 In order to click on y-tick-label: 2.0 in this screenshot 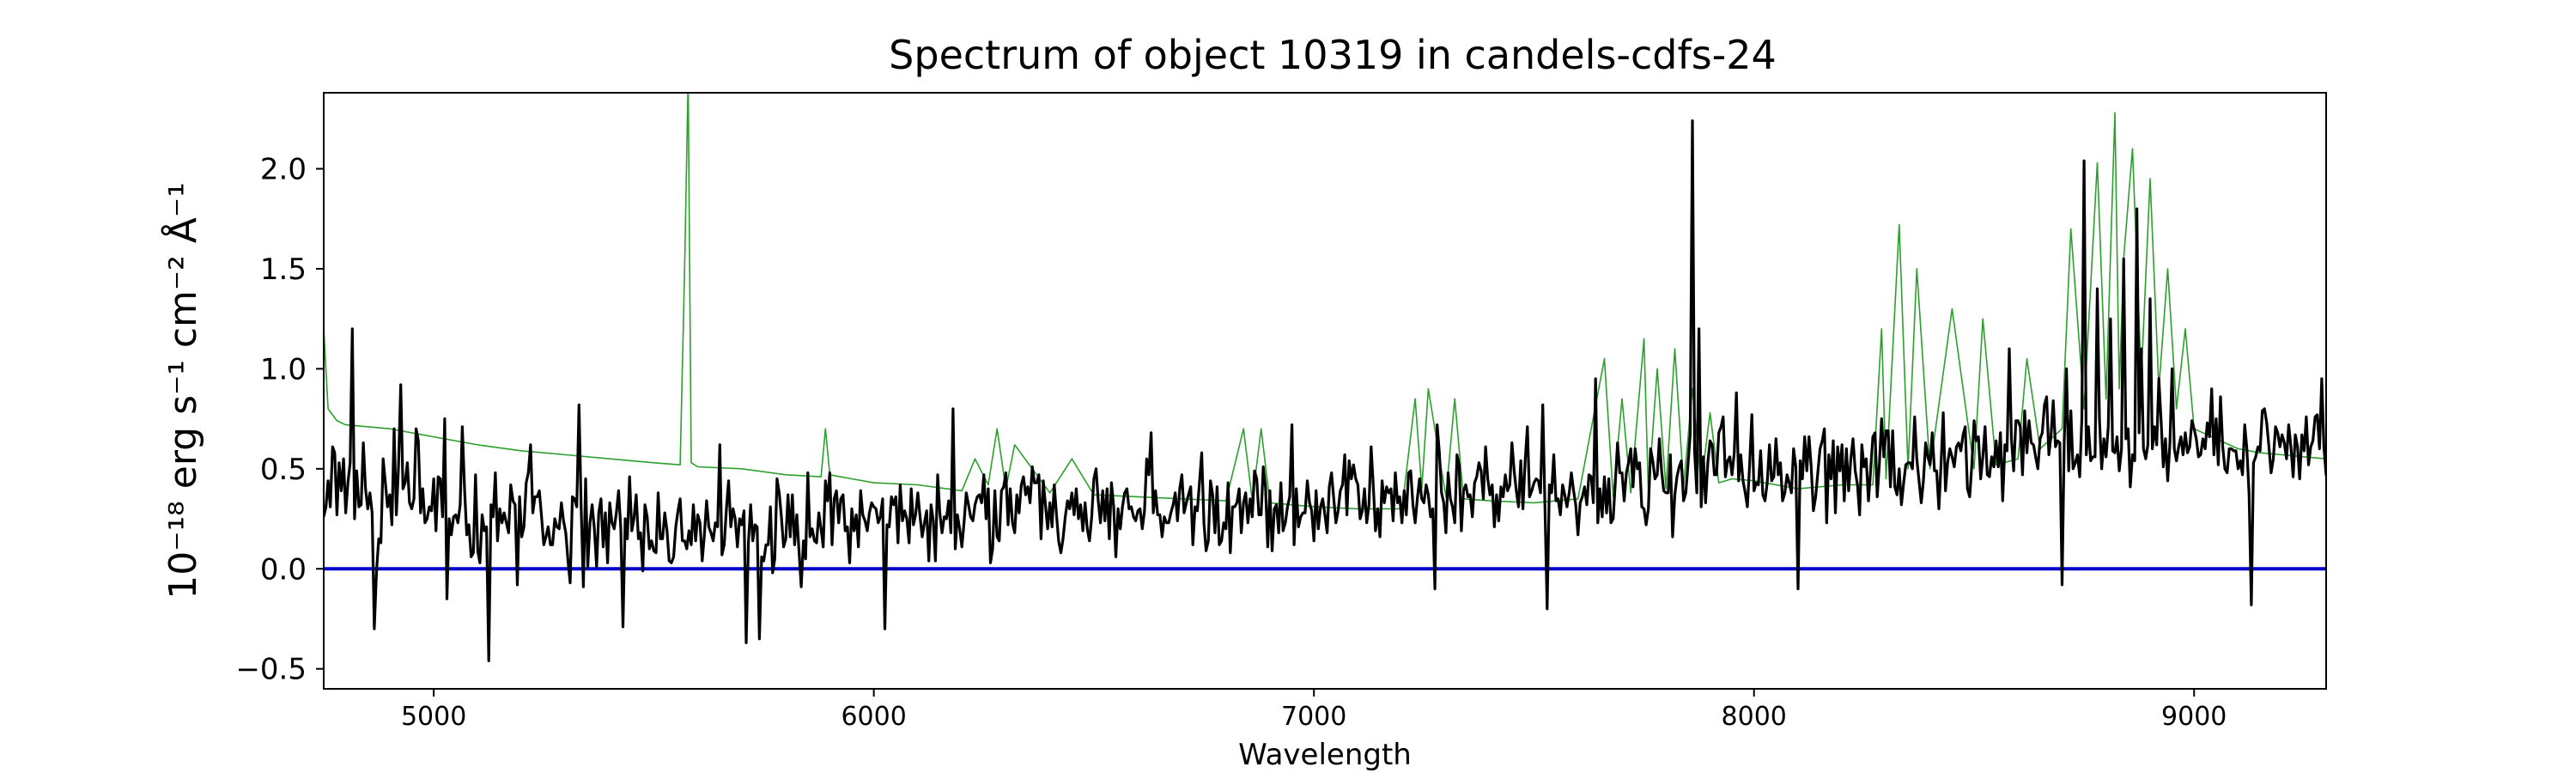, I will do `click(283, 169)`.